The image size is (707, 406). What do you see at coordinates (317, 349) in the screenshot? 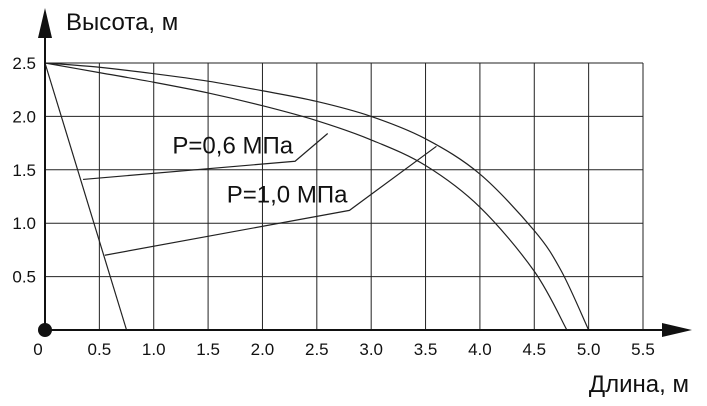
I see `x-tick-label-4: 2.5` at bounding box center [317, 349].